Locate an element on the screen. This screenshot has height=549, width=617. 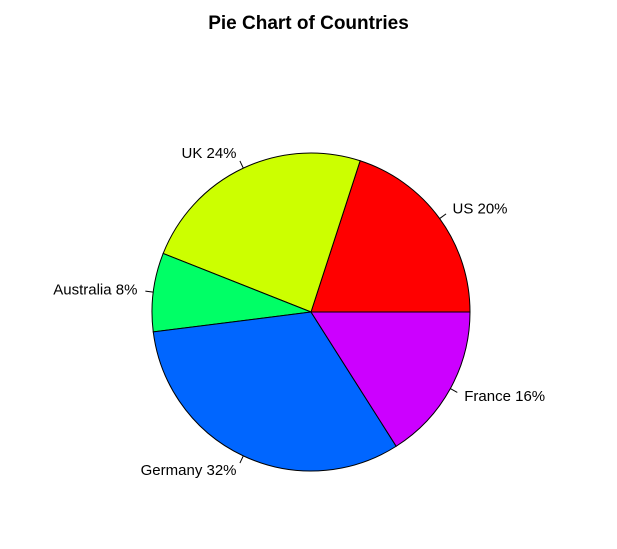
slice-label: Australia 8% is located at coordinates (95, 290).